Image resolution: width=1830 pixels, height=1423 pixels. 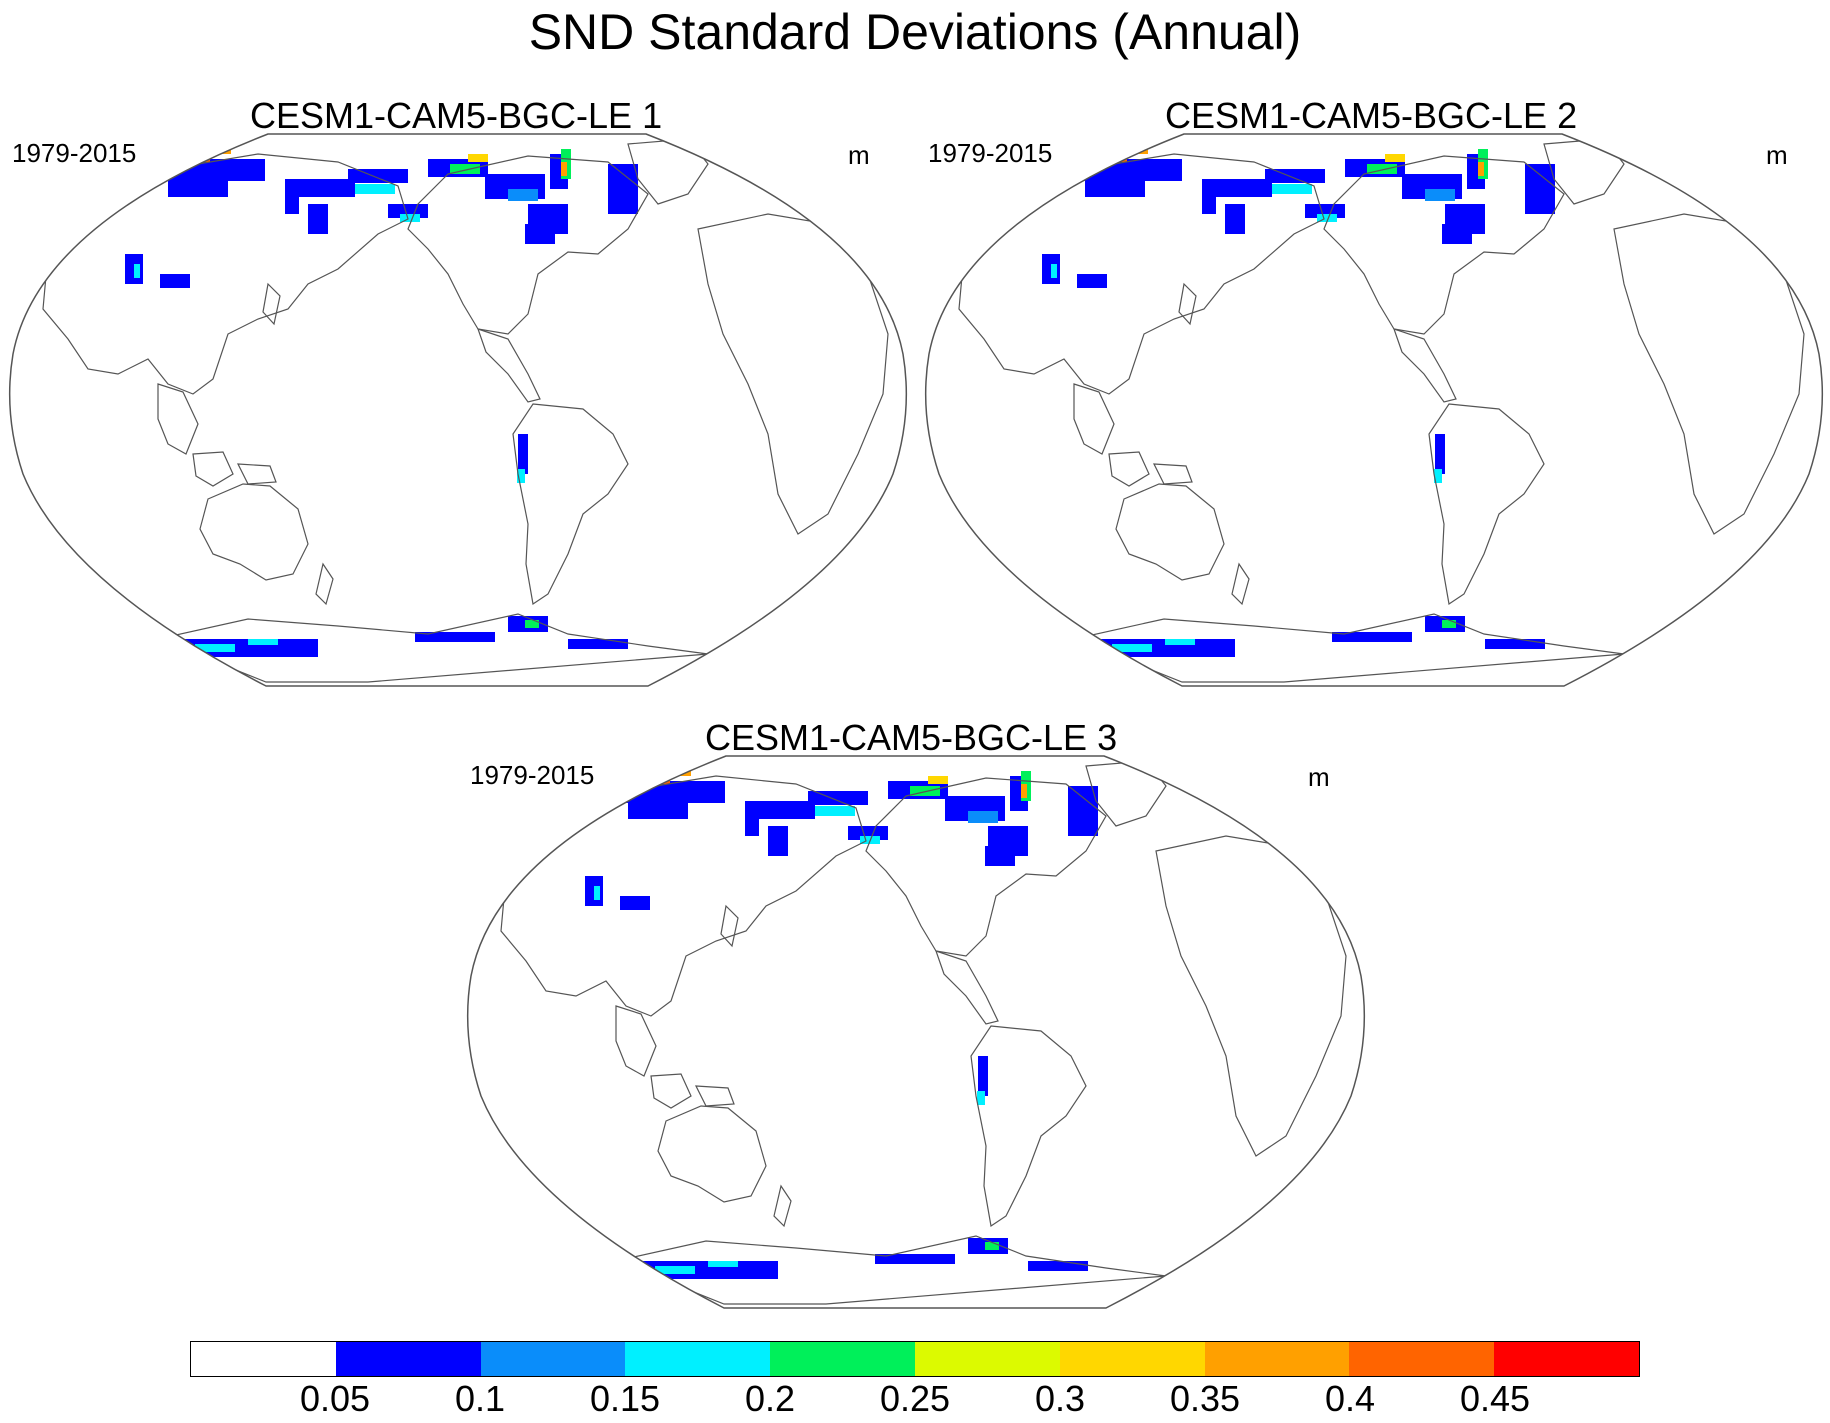 I want to click on colorbar-label-5: 0.25, so click(x=915, y=1398).